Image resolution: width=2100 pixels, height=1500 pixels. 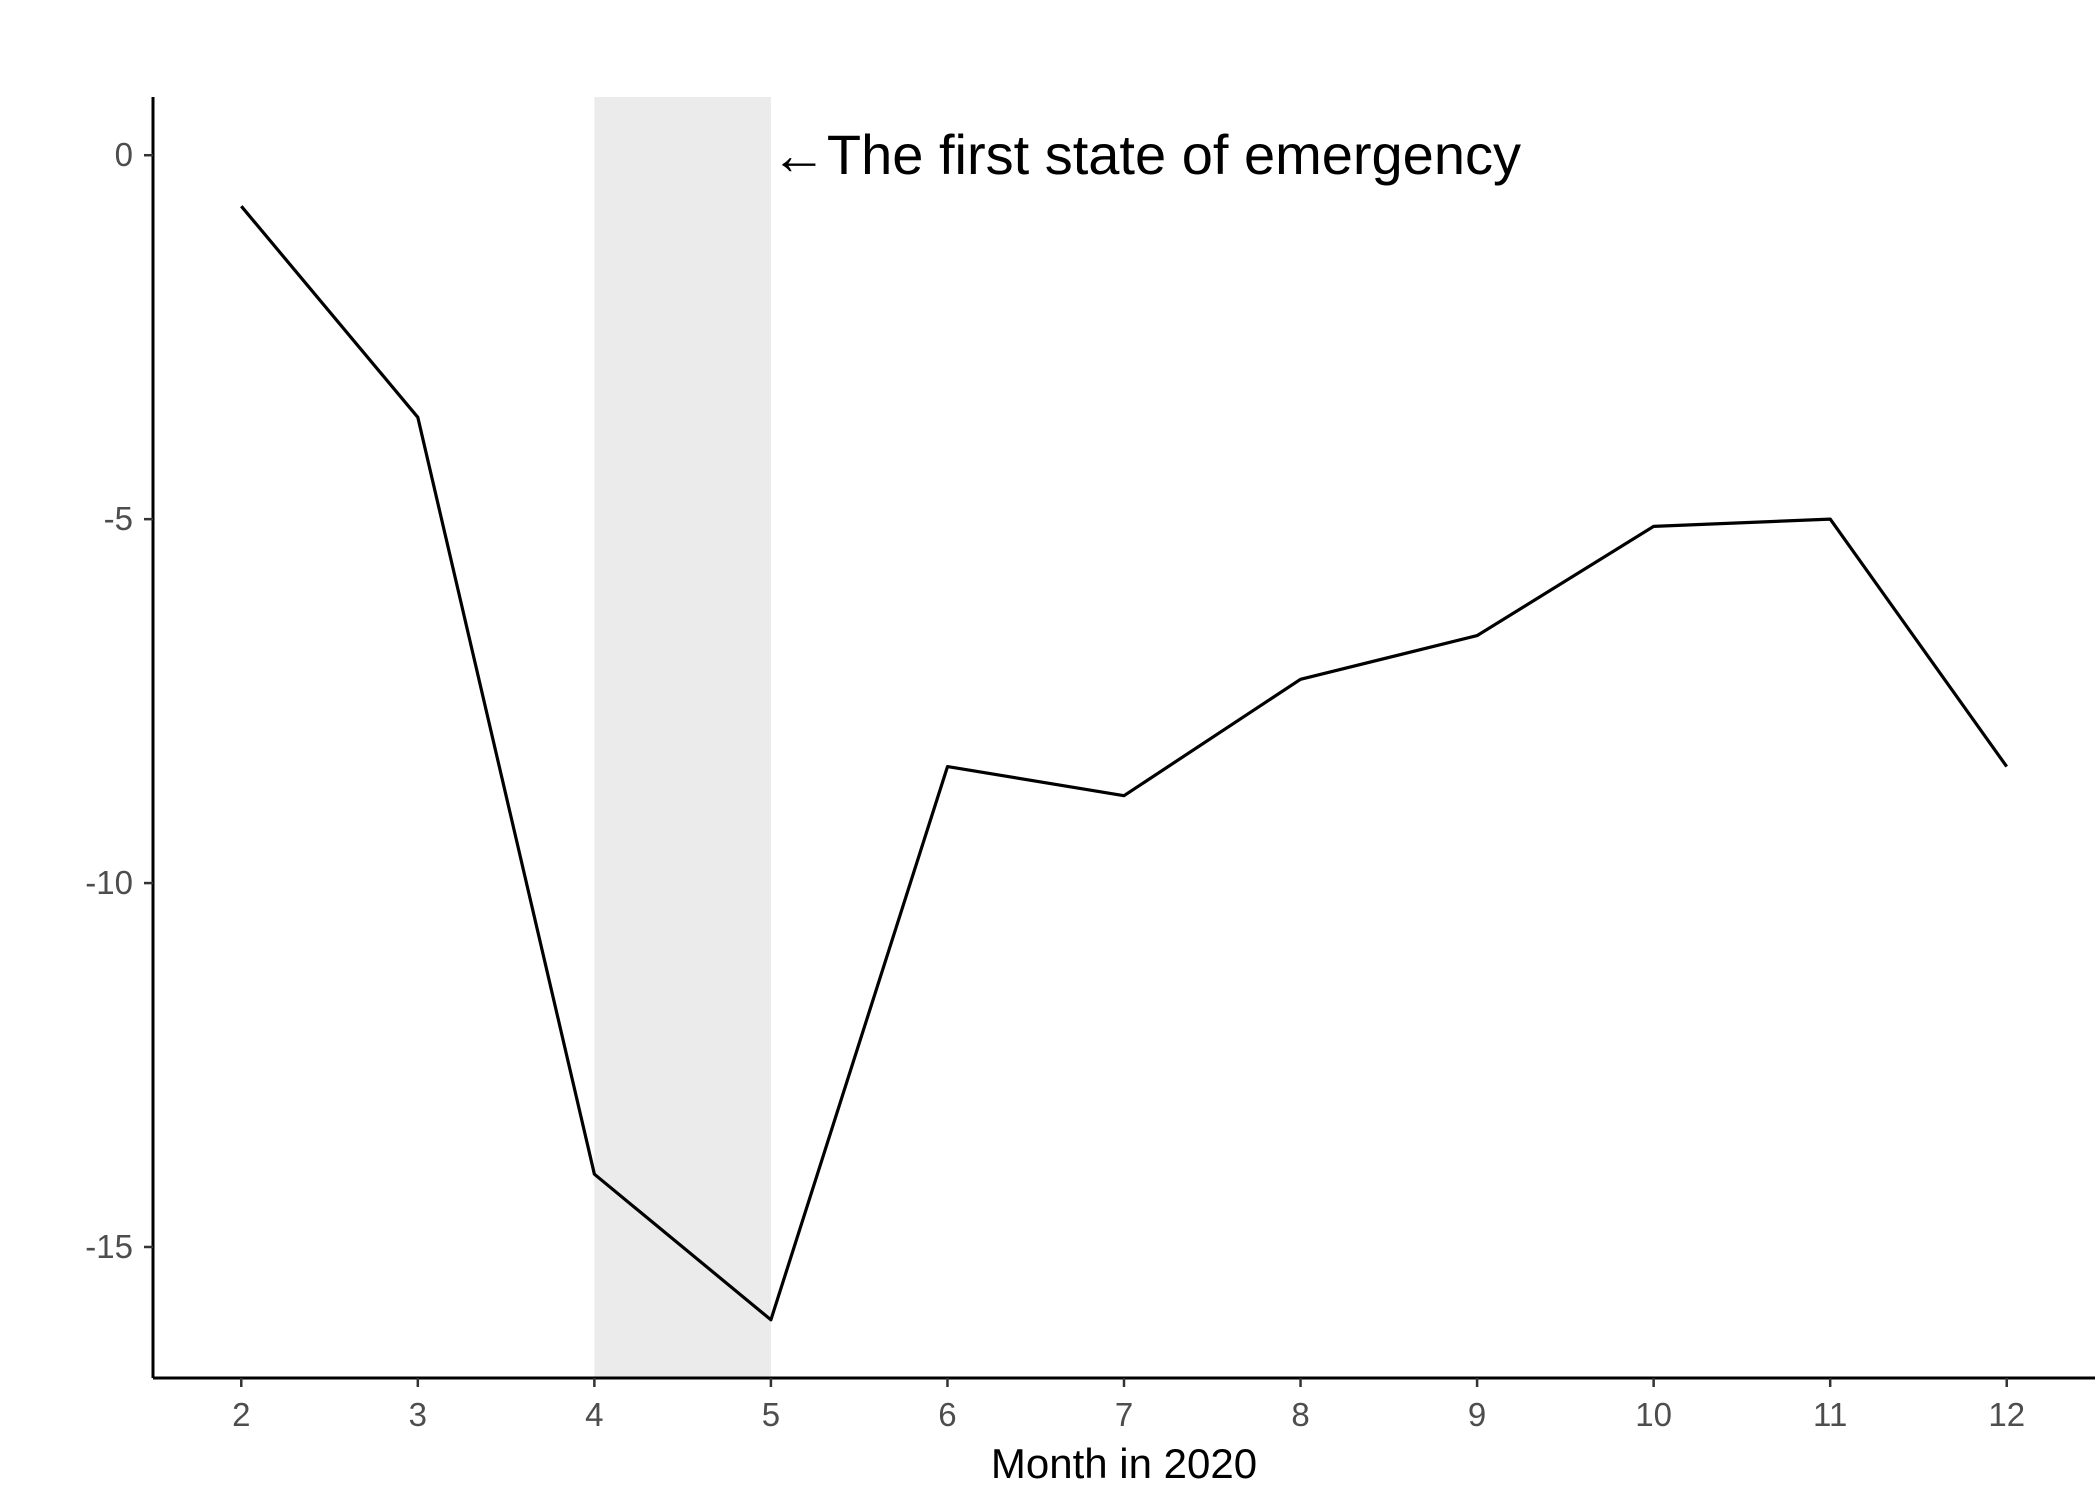 What do you see at coordinates (418, 1414) in the screenshot?
I see `x-tick-label: 3` at bounding box center [418, 1414].